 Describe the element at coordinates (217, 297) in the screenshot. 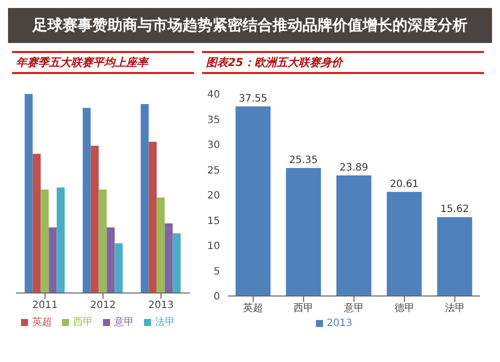

I see `y-tick-label: 0` at that location.